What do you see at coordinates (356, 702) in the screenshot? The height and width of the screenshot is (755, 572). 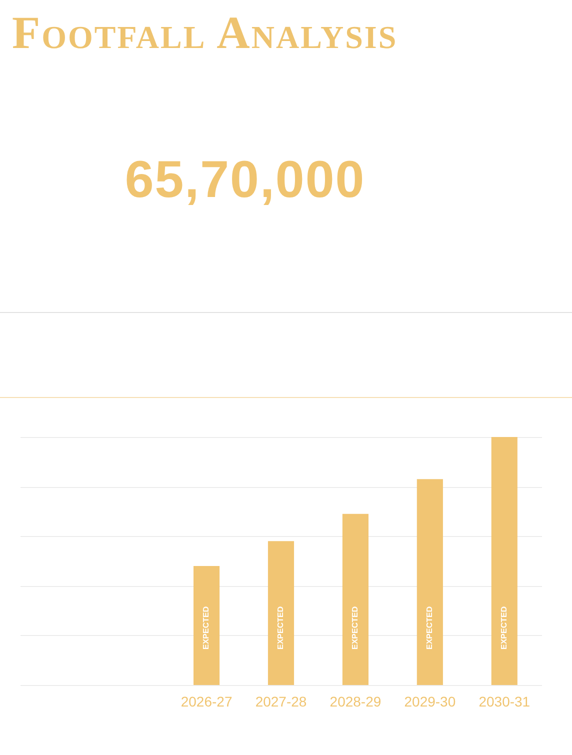 I see `x-tick-label: 2028-29` at bounding box center [356, 702].